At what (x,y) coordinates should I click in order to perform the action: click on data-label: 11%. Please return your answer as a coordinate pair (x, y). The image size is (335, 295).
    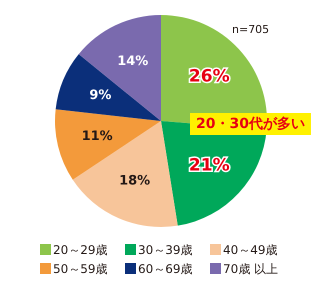
    Looking at the image, I should click on (97, 136).